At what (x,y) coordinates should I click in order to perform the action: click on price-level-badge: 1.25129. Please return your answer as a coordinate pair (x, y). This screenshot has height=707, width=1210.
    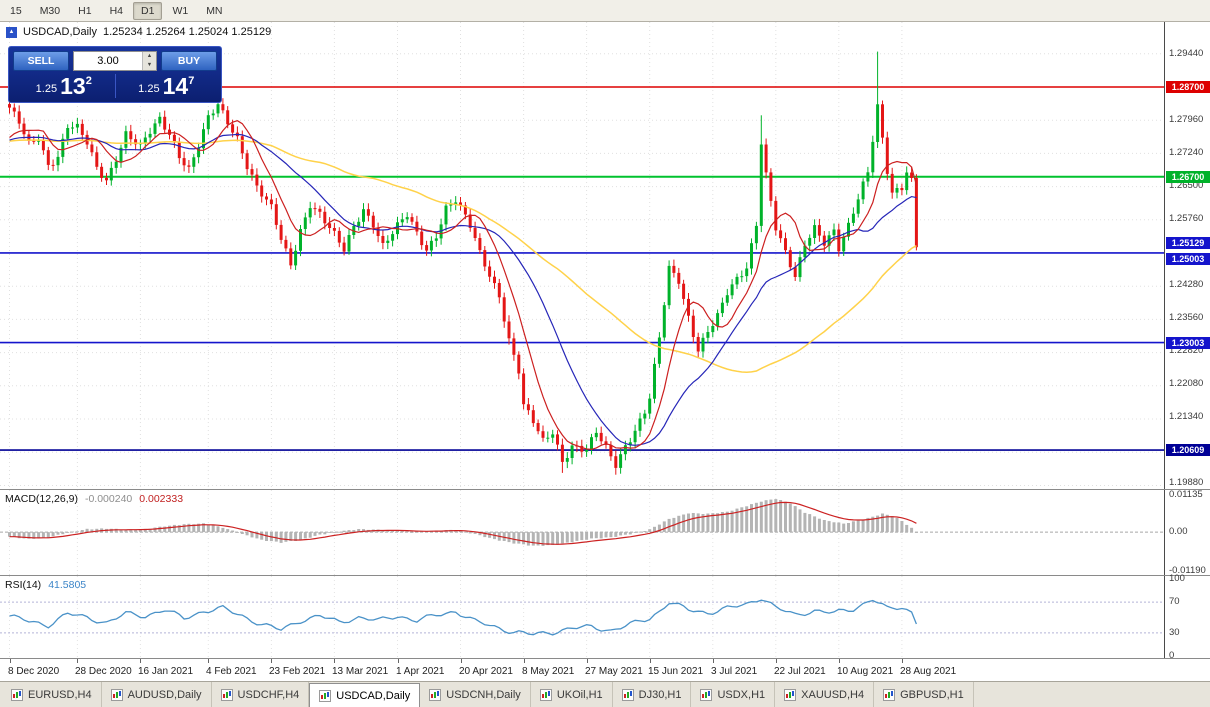
    Looking at the image, I should click on (1188, 243).